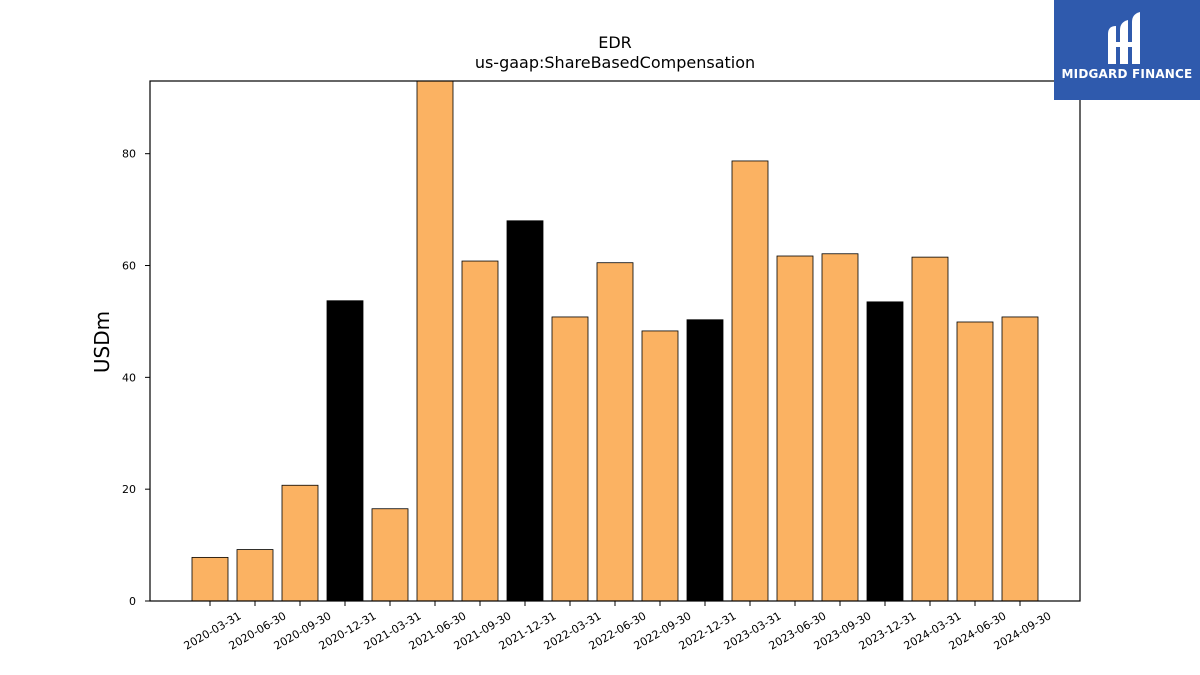  What do you see at coordinates (1124, 38) in the screenshot?
I see `logo-mark-icon` at bounding box center [1124, 38].